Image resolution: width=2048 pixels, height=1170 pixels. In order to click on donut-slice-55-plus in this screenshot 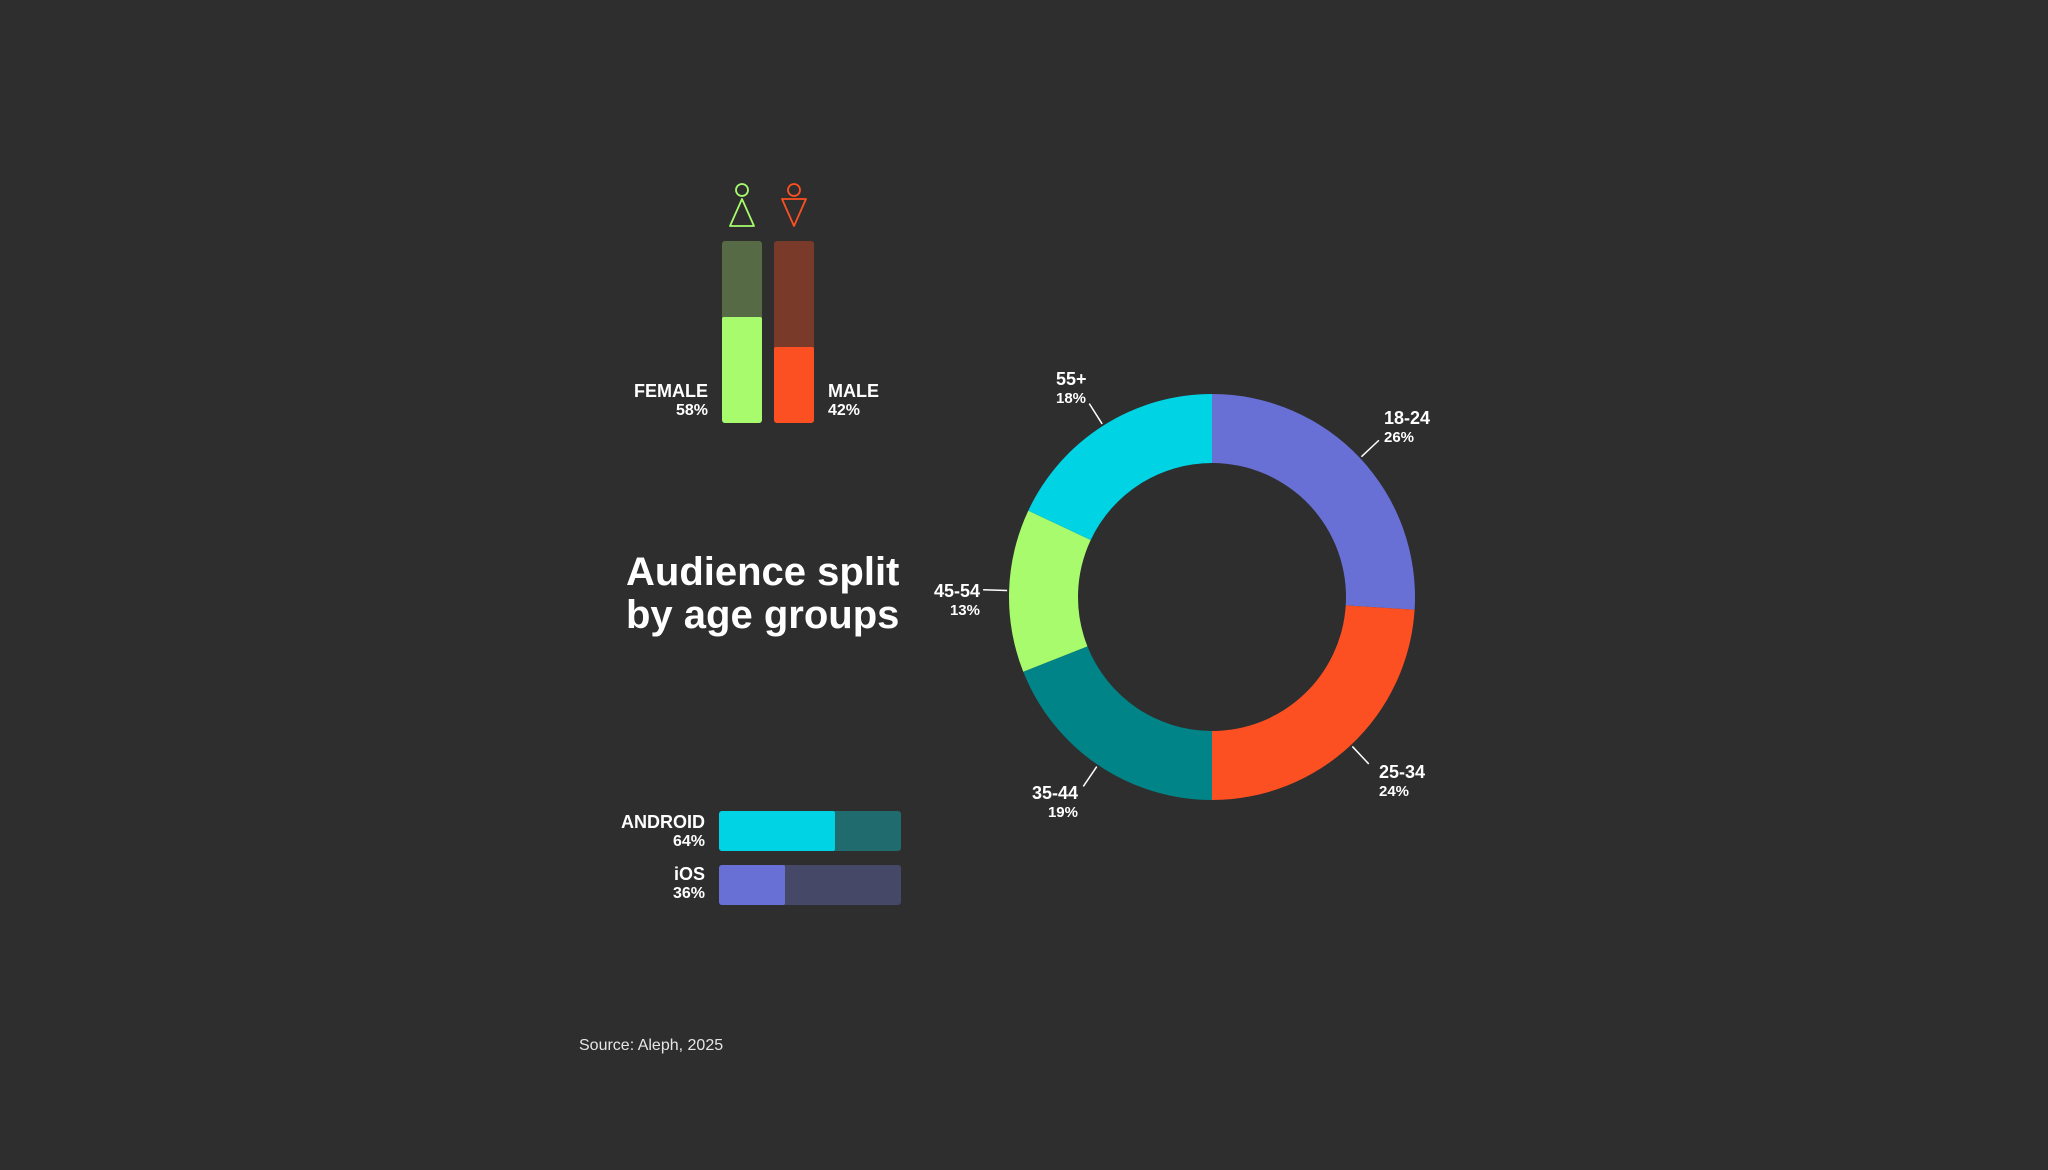, I will do `click(1120, 467)`.